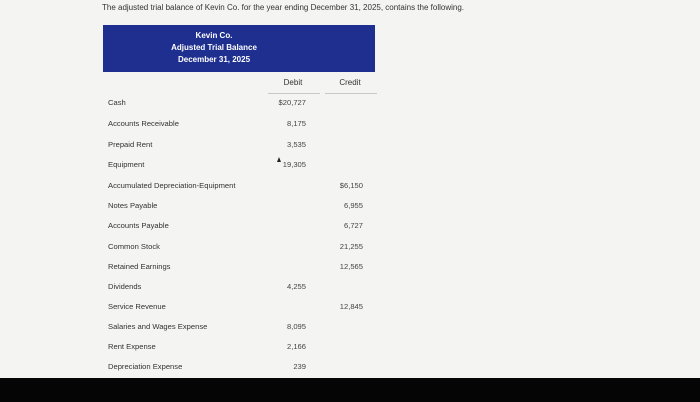 The height and width of the screenshot is (402, 700). Describe the element at coordinates (296, 123) in the screenshot. I see `debit-amount: 8,175` at that location.